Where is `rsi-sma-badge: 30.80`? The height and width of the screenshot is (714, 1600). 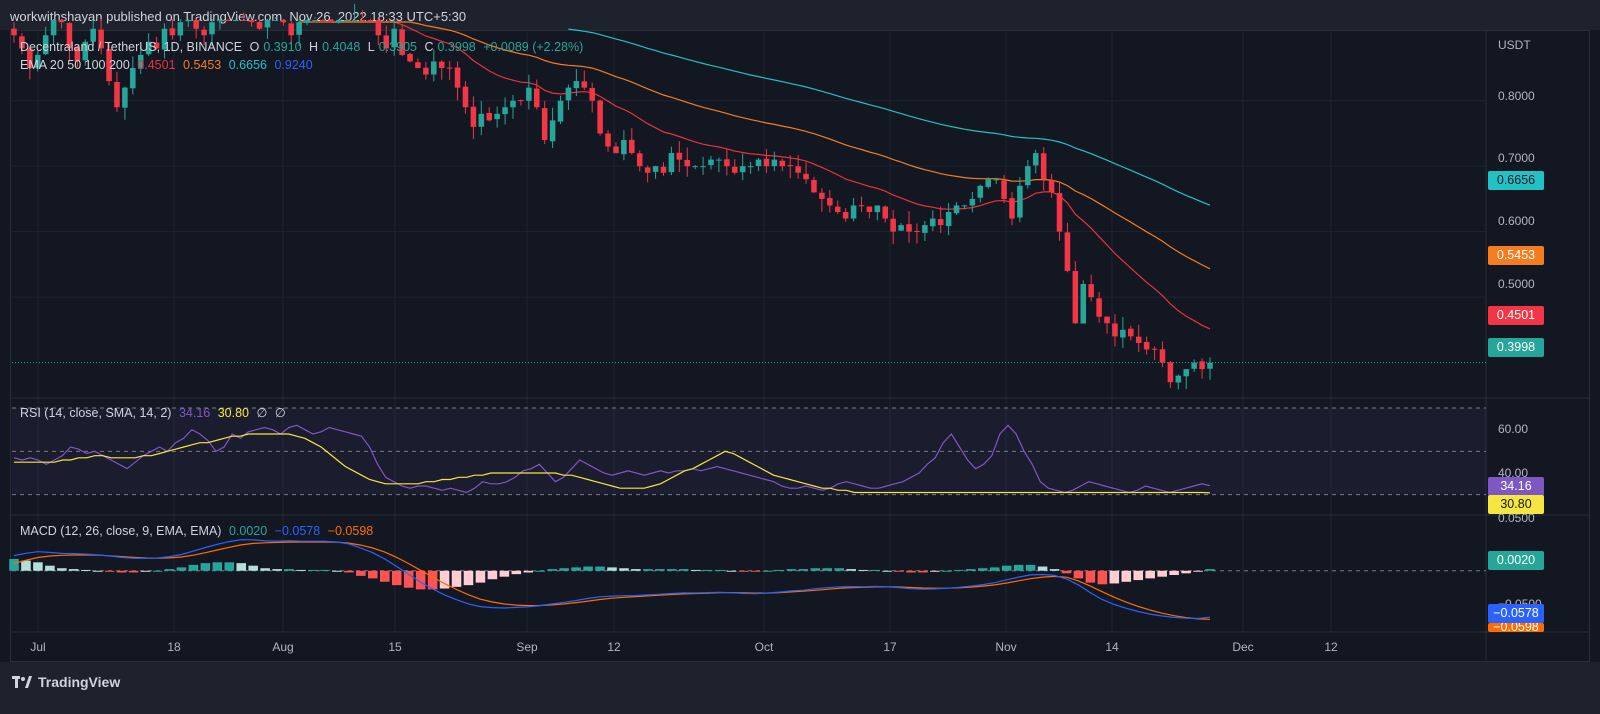
rsi-sma-badge: 30.80 is located at coordinates (1516, 504).